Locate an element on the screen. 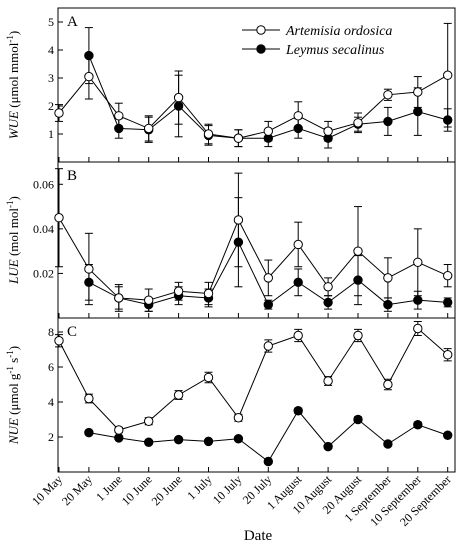 Image resolution: width=461 pixels, height=550 pixels. y-tick-label: 6 is located at coordinates (51, 367).